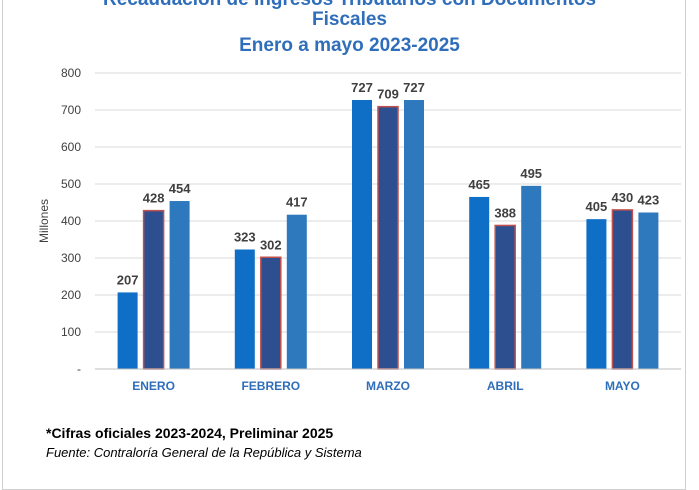 The width and height of the screenshot is (699, 490). What do you see at coordinates (479, 184) in the screenshot?
I see `data-label: 465` at bounding box center [479, 184].